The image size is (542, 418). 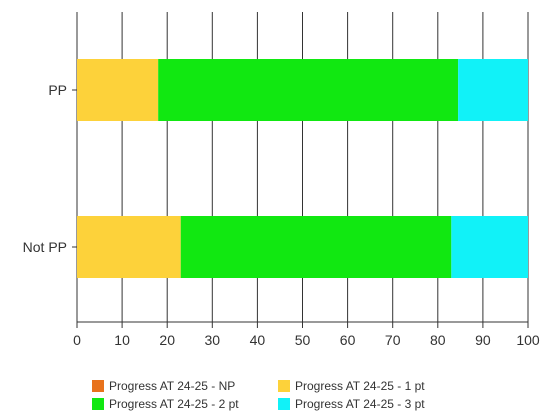 What do you see at coordinates (360, 404) in the screenshot?
I see `legend-label-3pt: Progress AT 24-25 - 3 pt` at bounding box center [360, 404].